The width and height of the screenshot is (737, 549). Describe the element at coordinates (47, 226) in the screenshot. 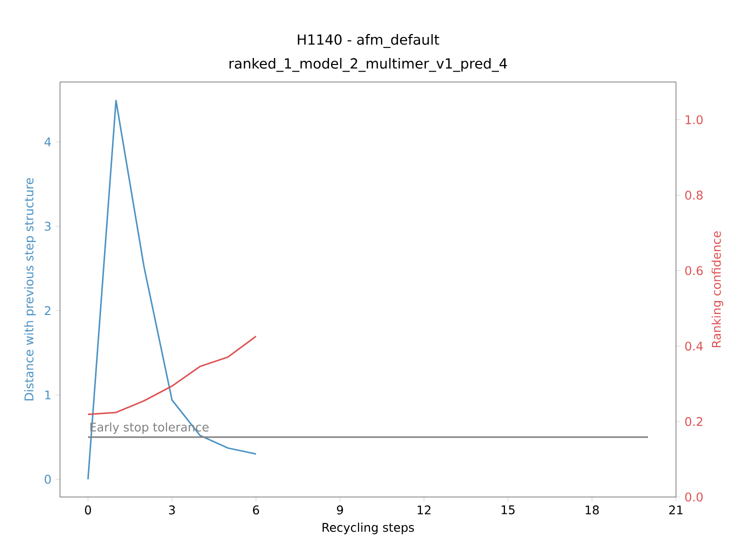

I see `y-tick-label: 3` at that location.